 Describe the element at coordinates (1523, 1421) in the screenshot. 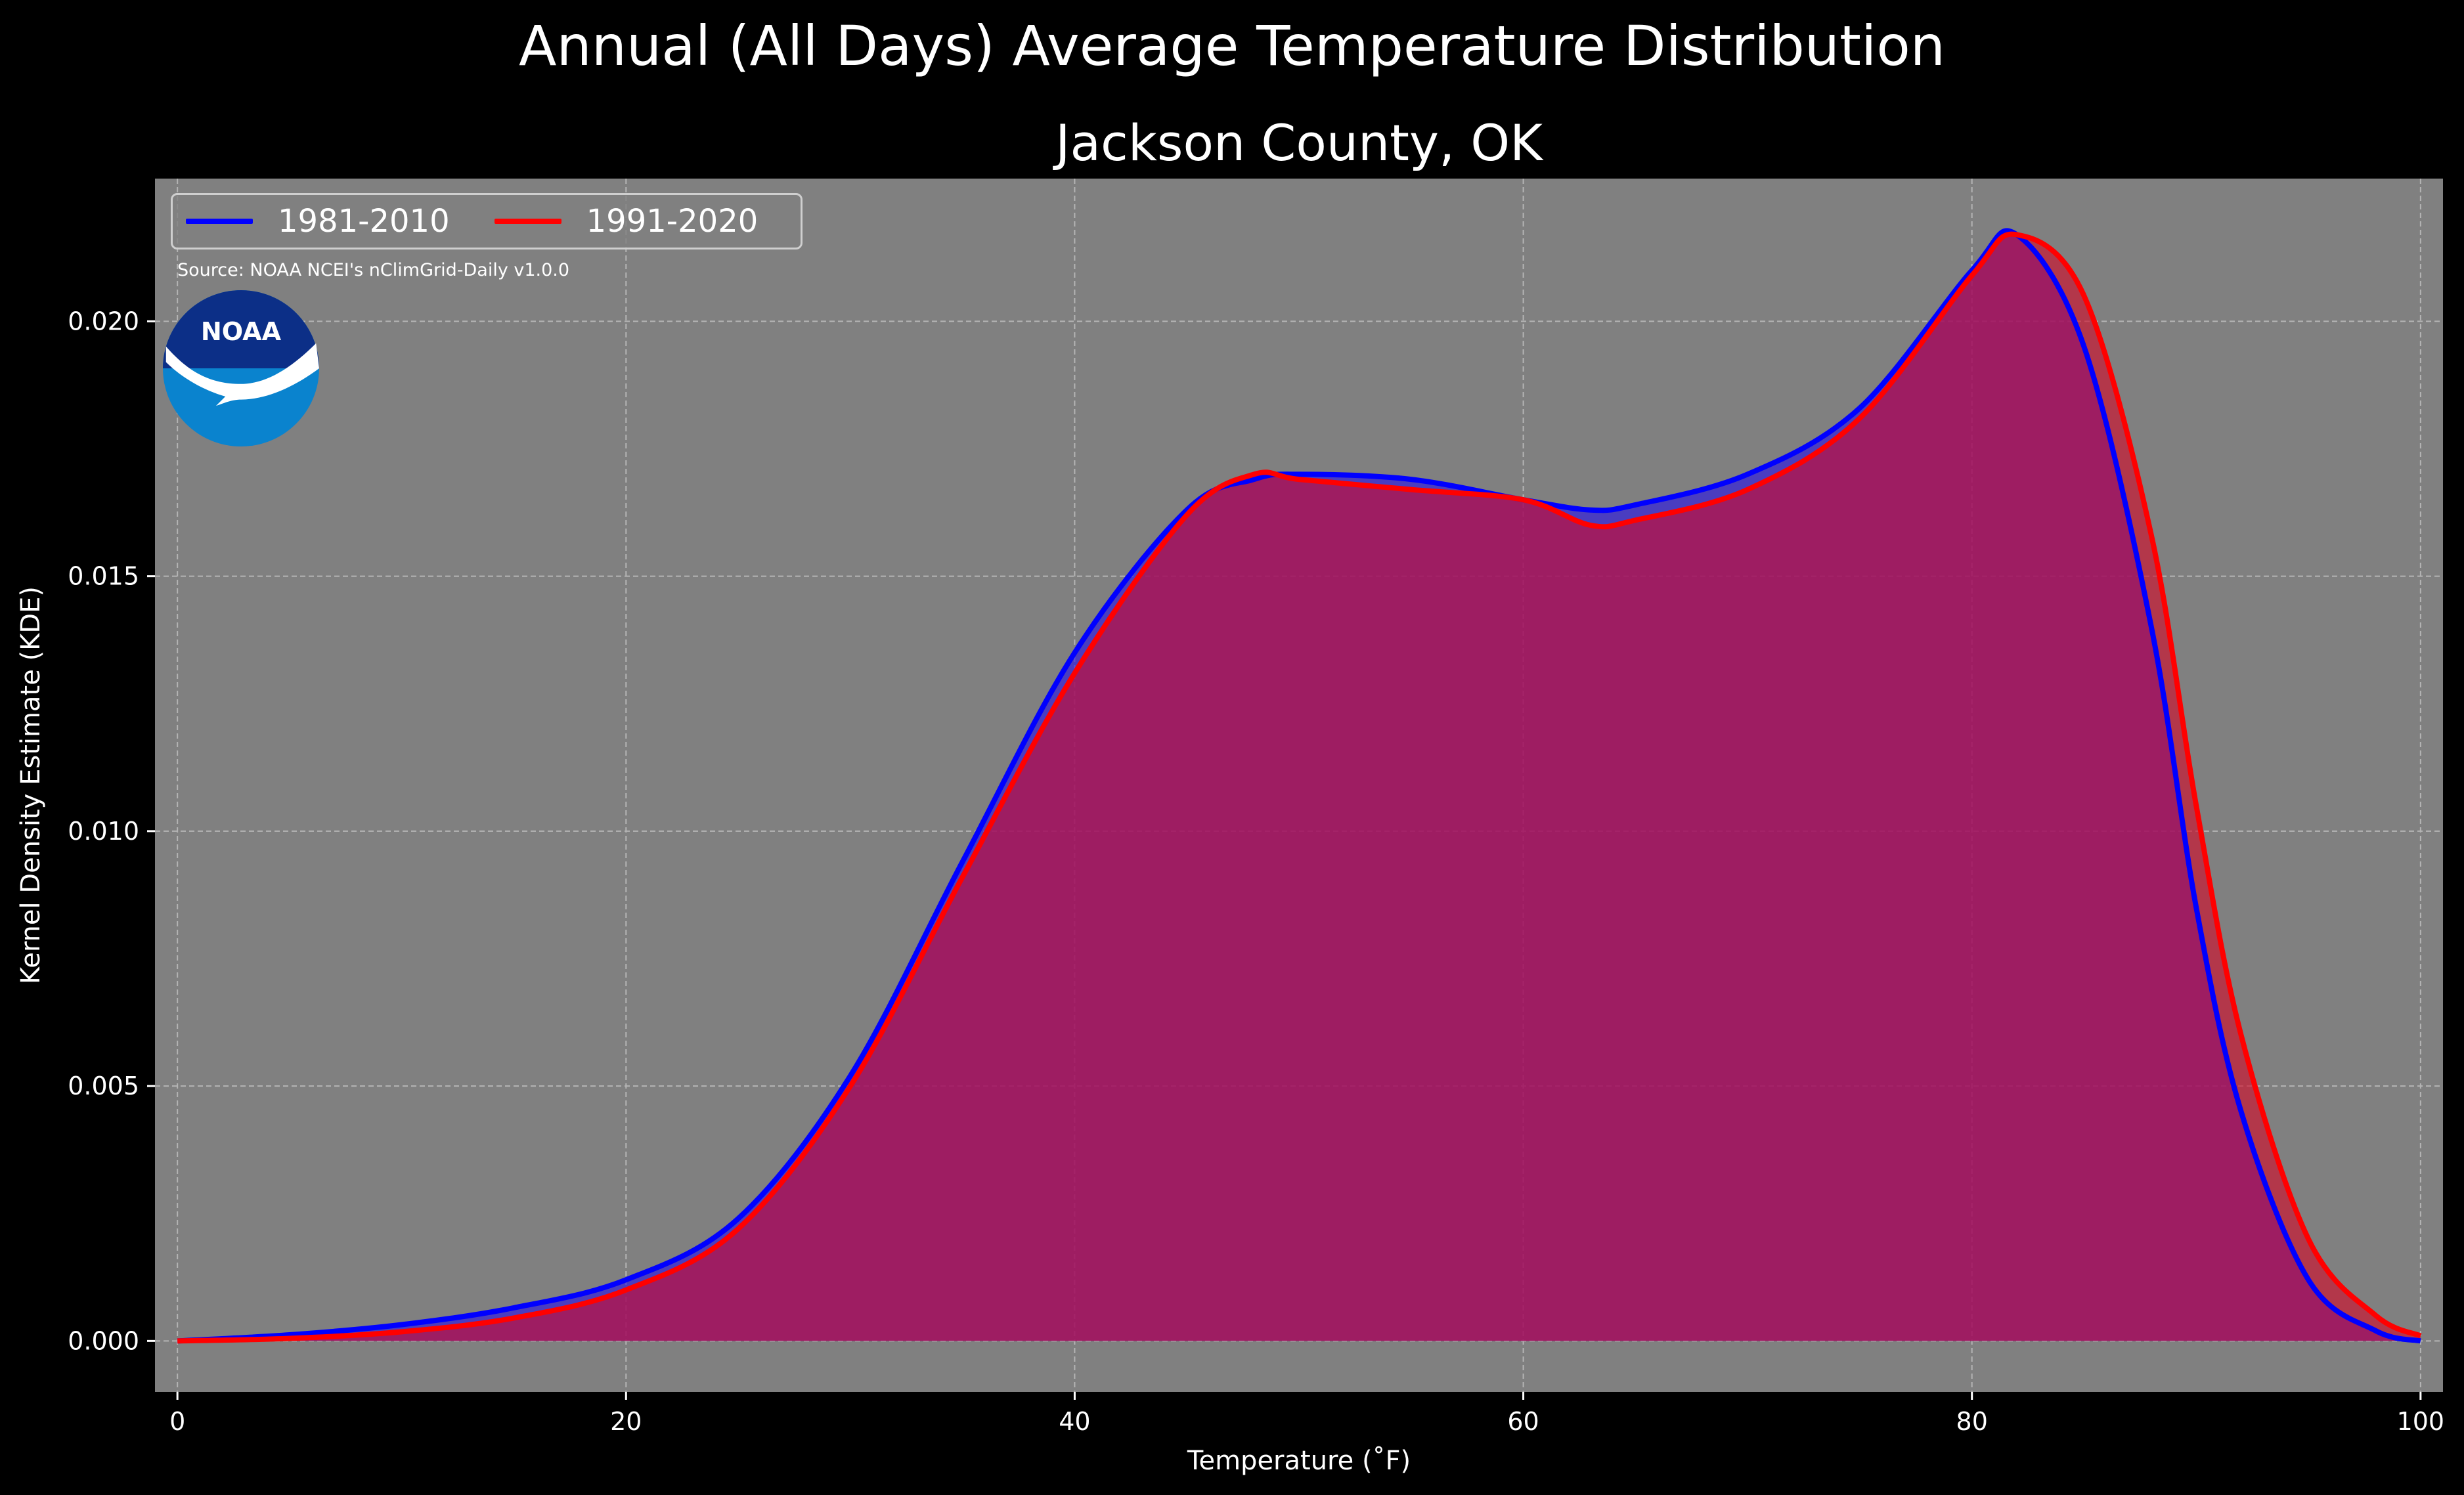

I see `x-tick-label: 60` at that location.